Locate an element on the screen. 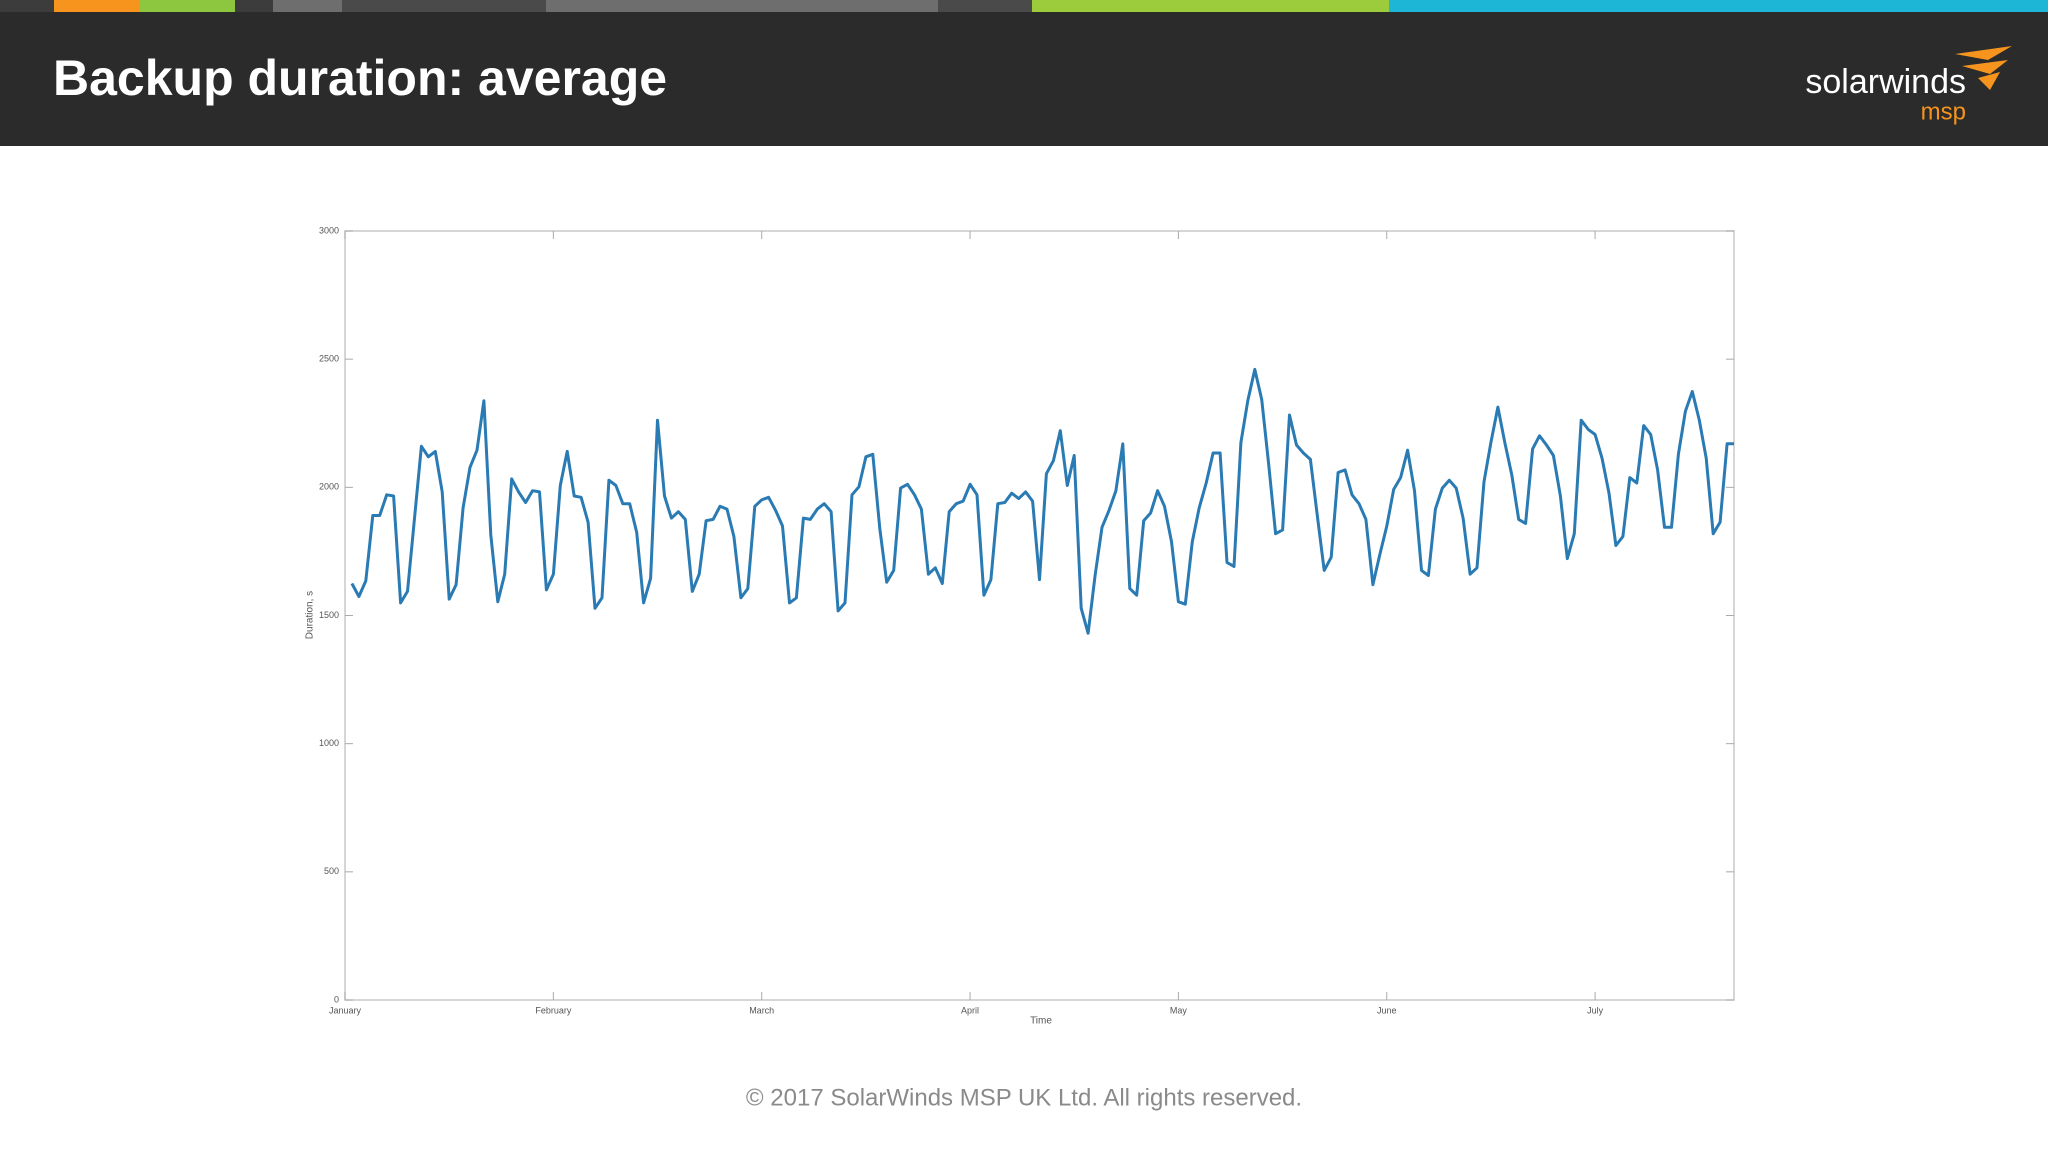 The width and height of the screenshot is (2048, 1152). x-tick-label: March is located at coordinates (761, 1010).